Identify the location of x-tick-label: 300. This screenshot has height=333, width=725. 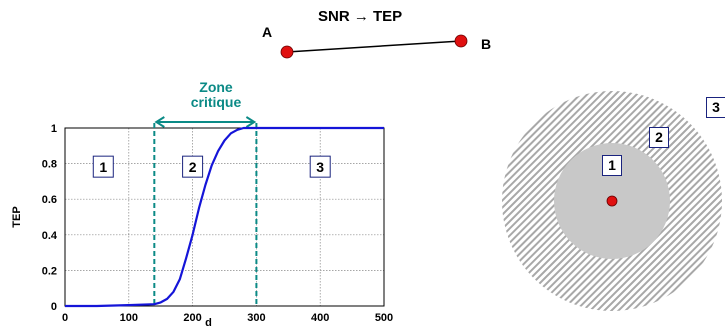
(256, 318).